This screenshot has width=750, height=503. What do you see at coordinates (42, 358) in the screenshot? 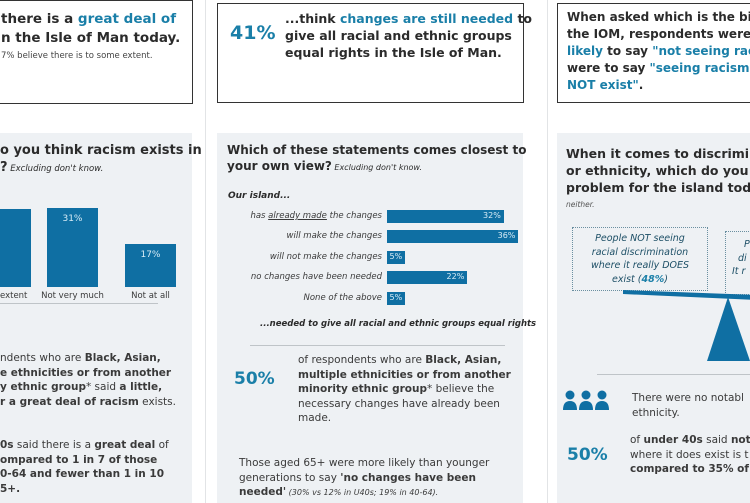
I see `text: ndents who are` at bounding box center [42, 358].